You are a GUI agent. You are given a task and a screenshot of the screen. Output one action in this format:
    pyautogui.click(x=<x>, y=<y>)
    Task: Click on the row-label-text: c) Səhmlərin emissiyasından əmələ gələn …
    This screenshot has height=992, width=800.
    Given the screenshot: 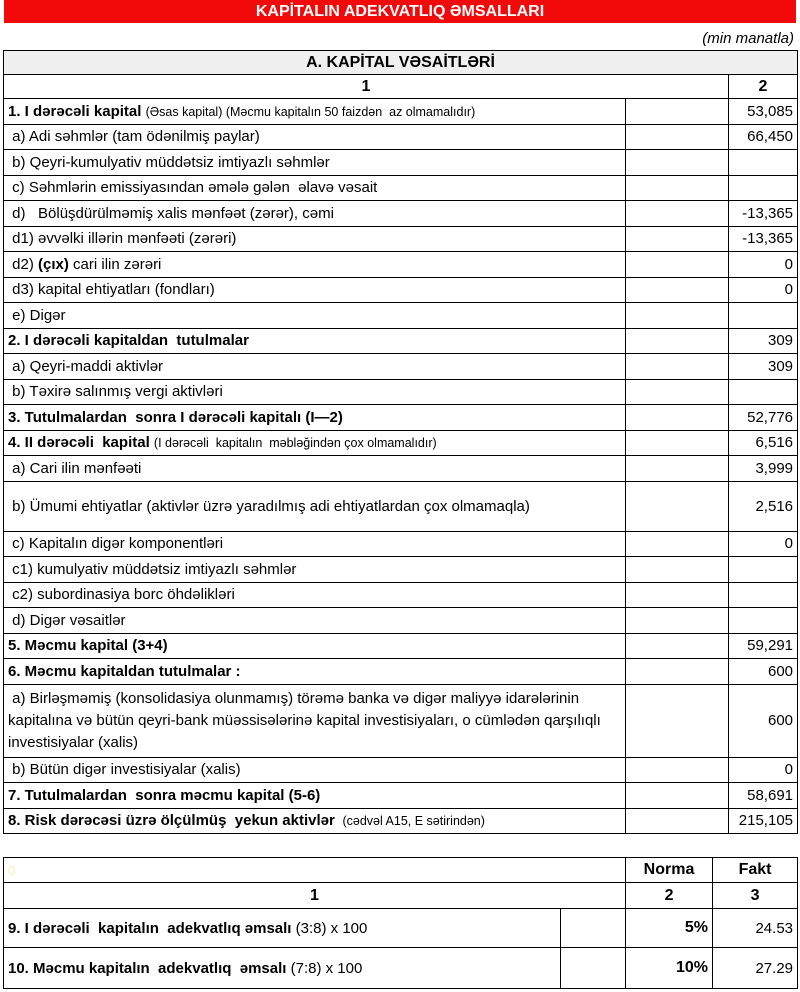 What is the action you would take?
    pyautogui.click(x=193, y=188)
    